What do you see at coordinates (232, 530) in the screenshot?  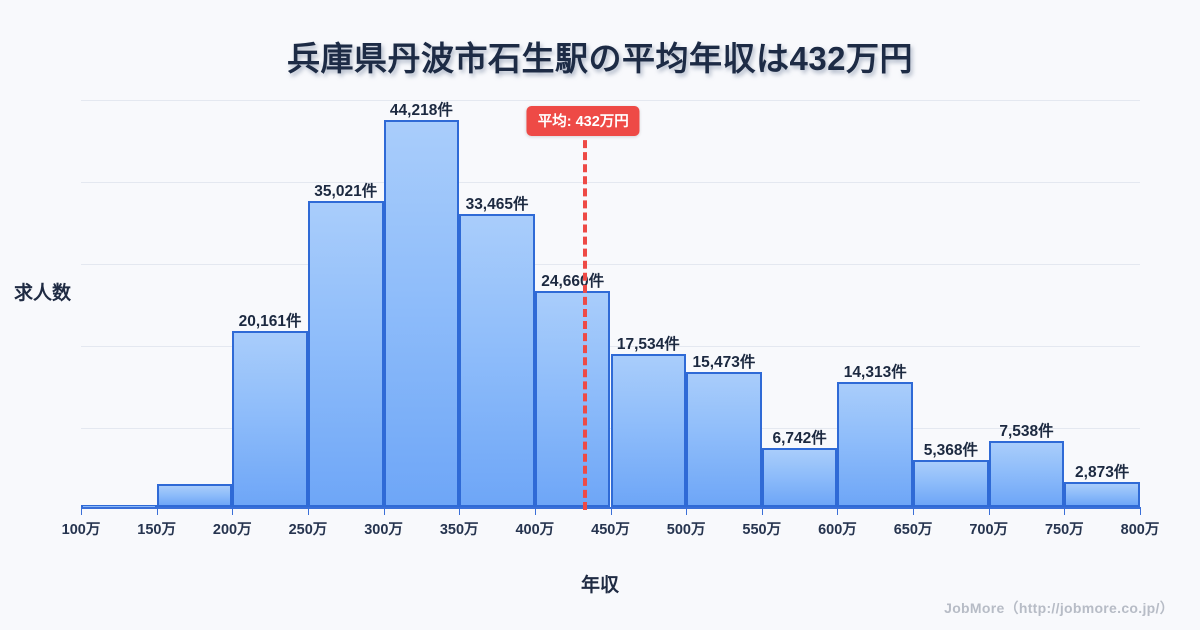 I see `x-axis-tick-label: 200万` at bounding box center [232, 530].